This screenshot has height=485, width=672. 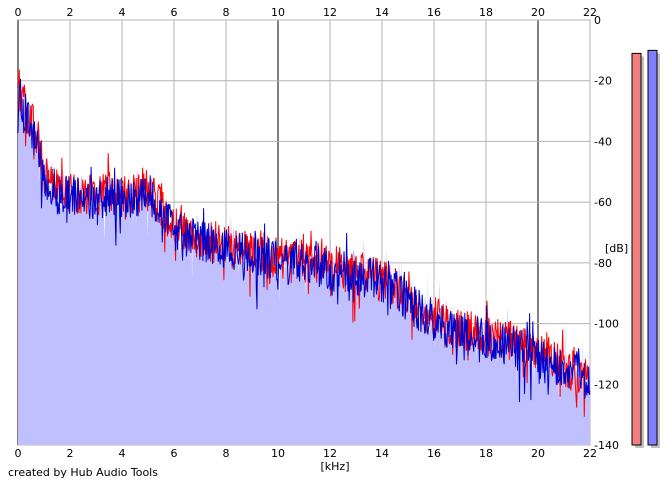 What do you see at coordinates (122, 453) in the screenshot?
I see `x-tick-label-bottom: 4` at bounding box center [122, 453].